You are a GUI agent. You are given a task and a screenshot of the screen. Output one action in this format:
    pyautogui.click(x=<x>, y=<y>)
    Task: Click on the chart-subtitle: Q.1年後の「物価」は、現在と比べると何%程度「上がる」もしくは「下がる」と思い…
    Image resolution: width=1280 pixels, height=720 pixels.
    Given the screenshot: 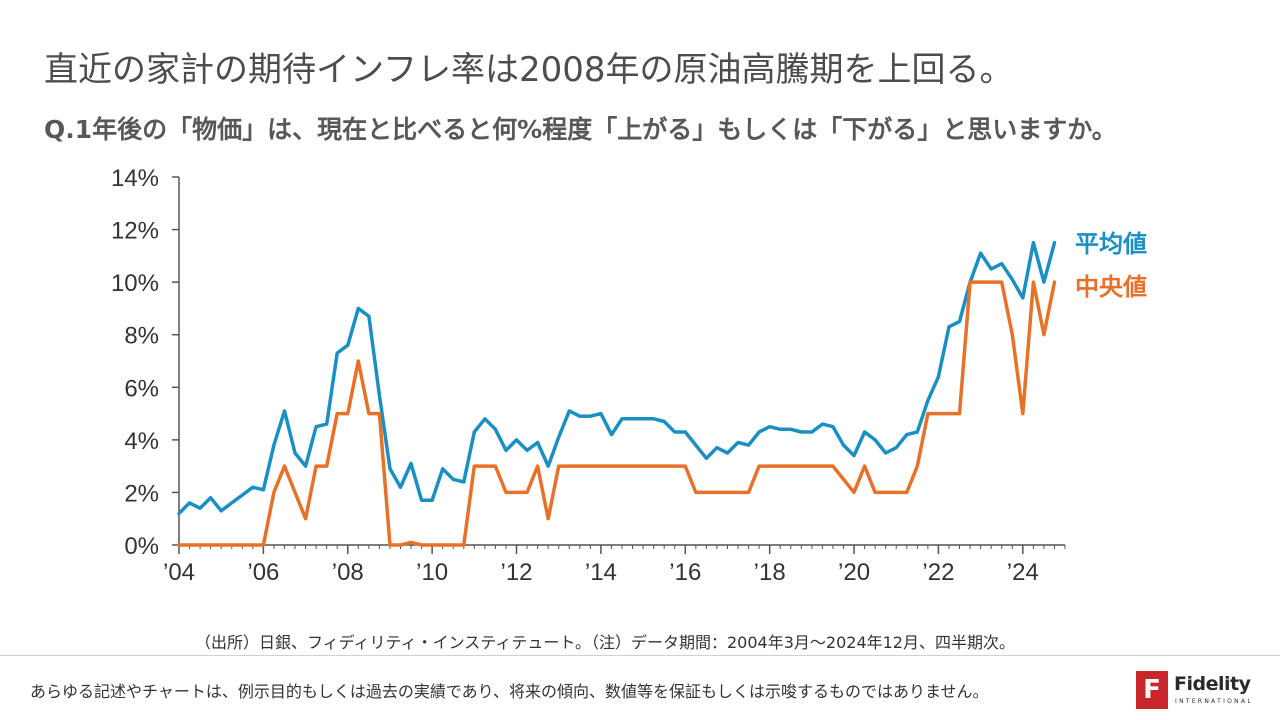 What is the action you would take?
    pyautogui.click(x=580, y=129)
    